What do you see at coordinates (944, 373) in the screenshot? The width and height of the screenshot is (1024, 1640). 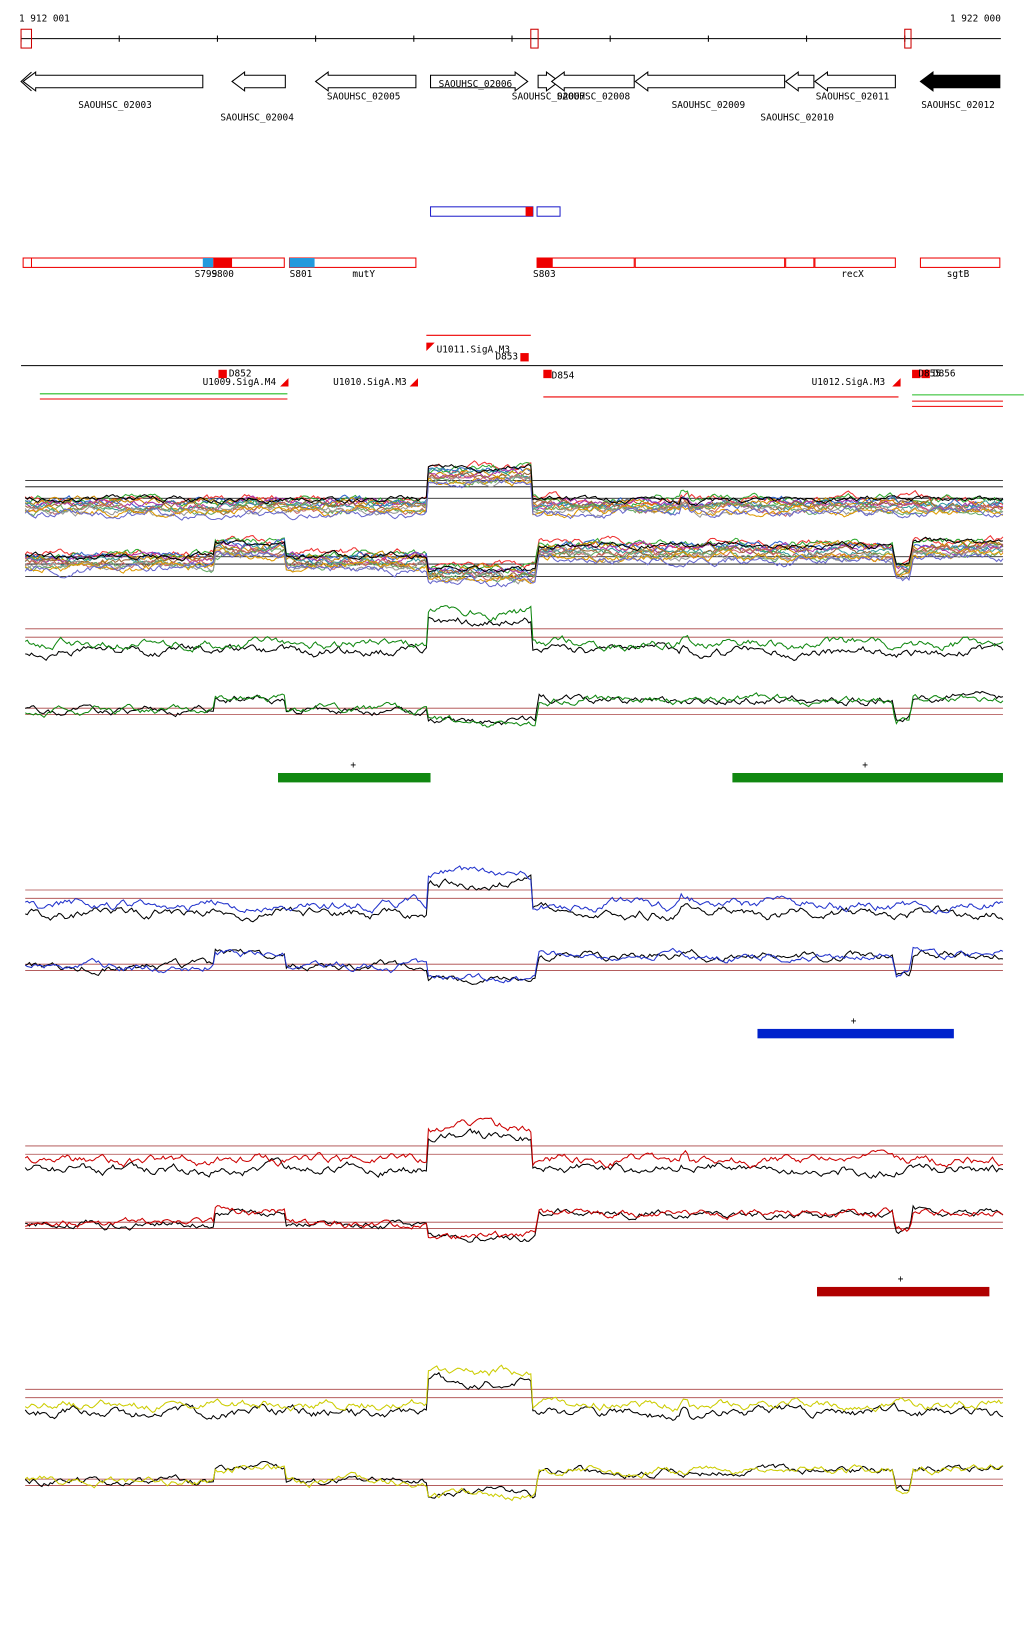 I see `transcript-label: D856` at bounding box center [944, 373].